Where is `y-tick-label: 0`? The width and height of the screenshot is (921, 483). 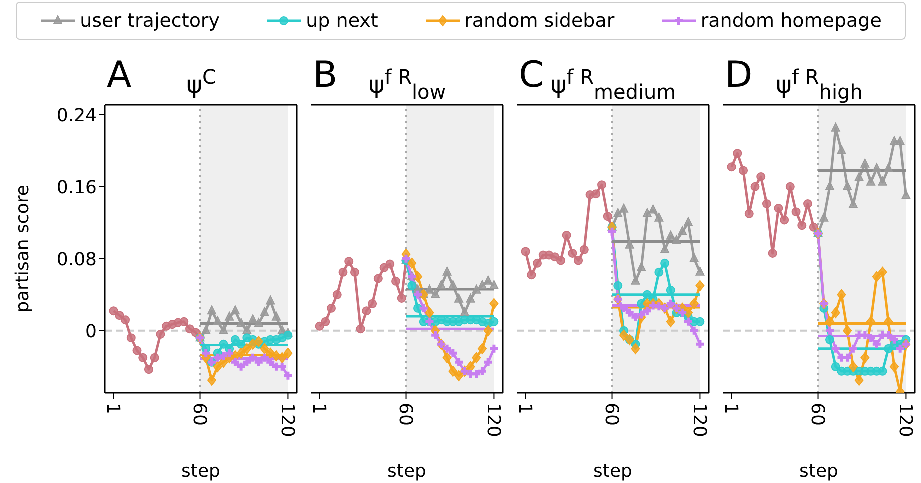 y-tick-label: 0 is located at coordinates (91, 331).